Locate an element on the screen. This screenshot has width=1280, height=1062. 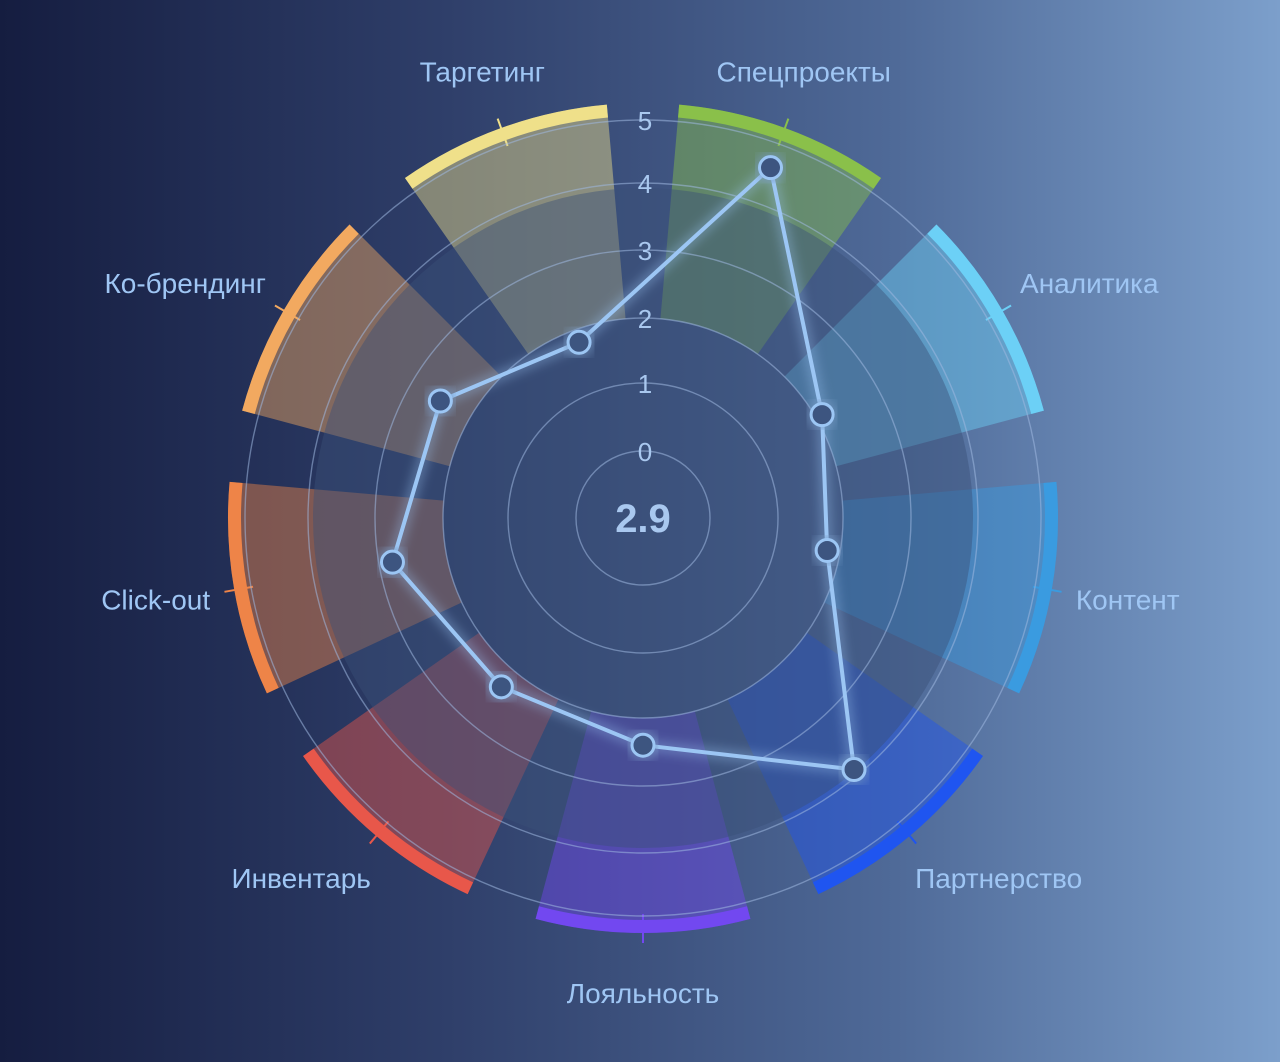
grid-ring is located at coordinates (643, 518).